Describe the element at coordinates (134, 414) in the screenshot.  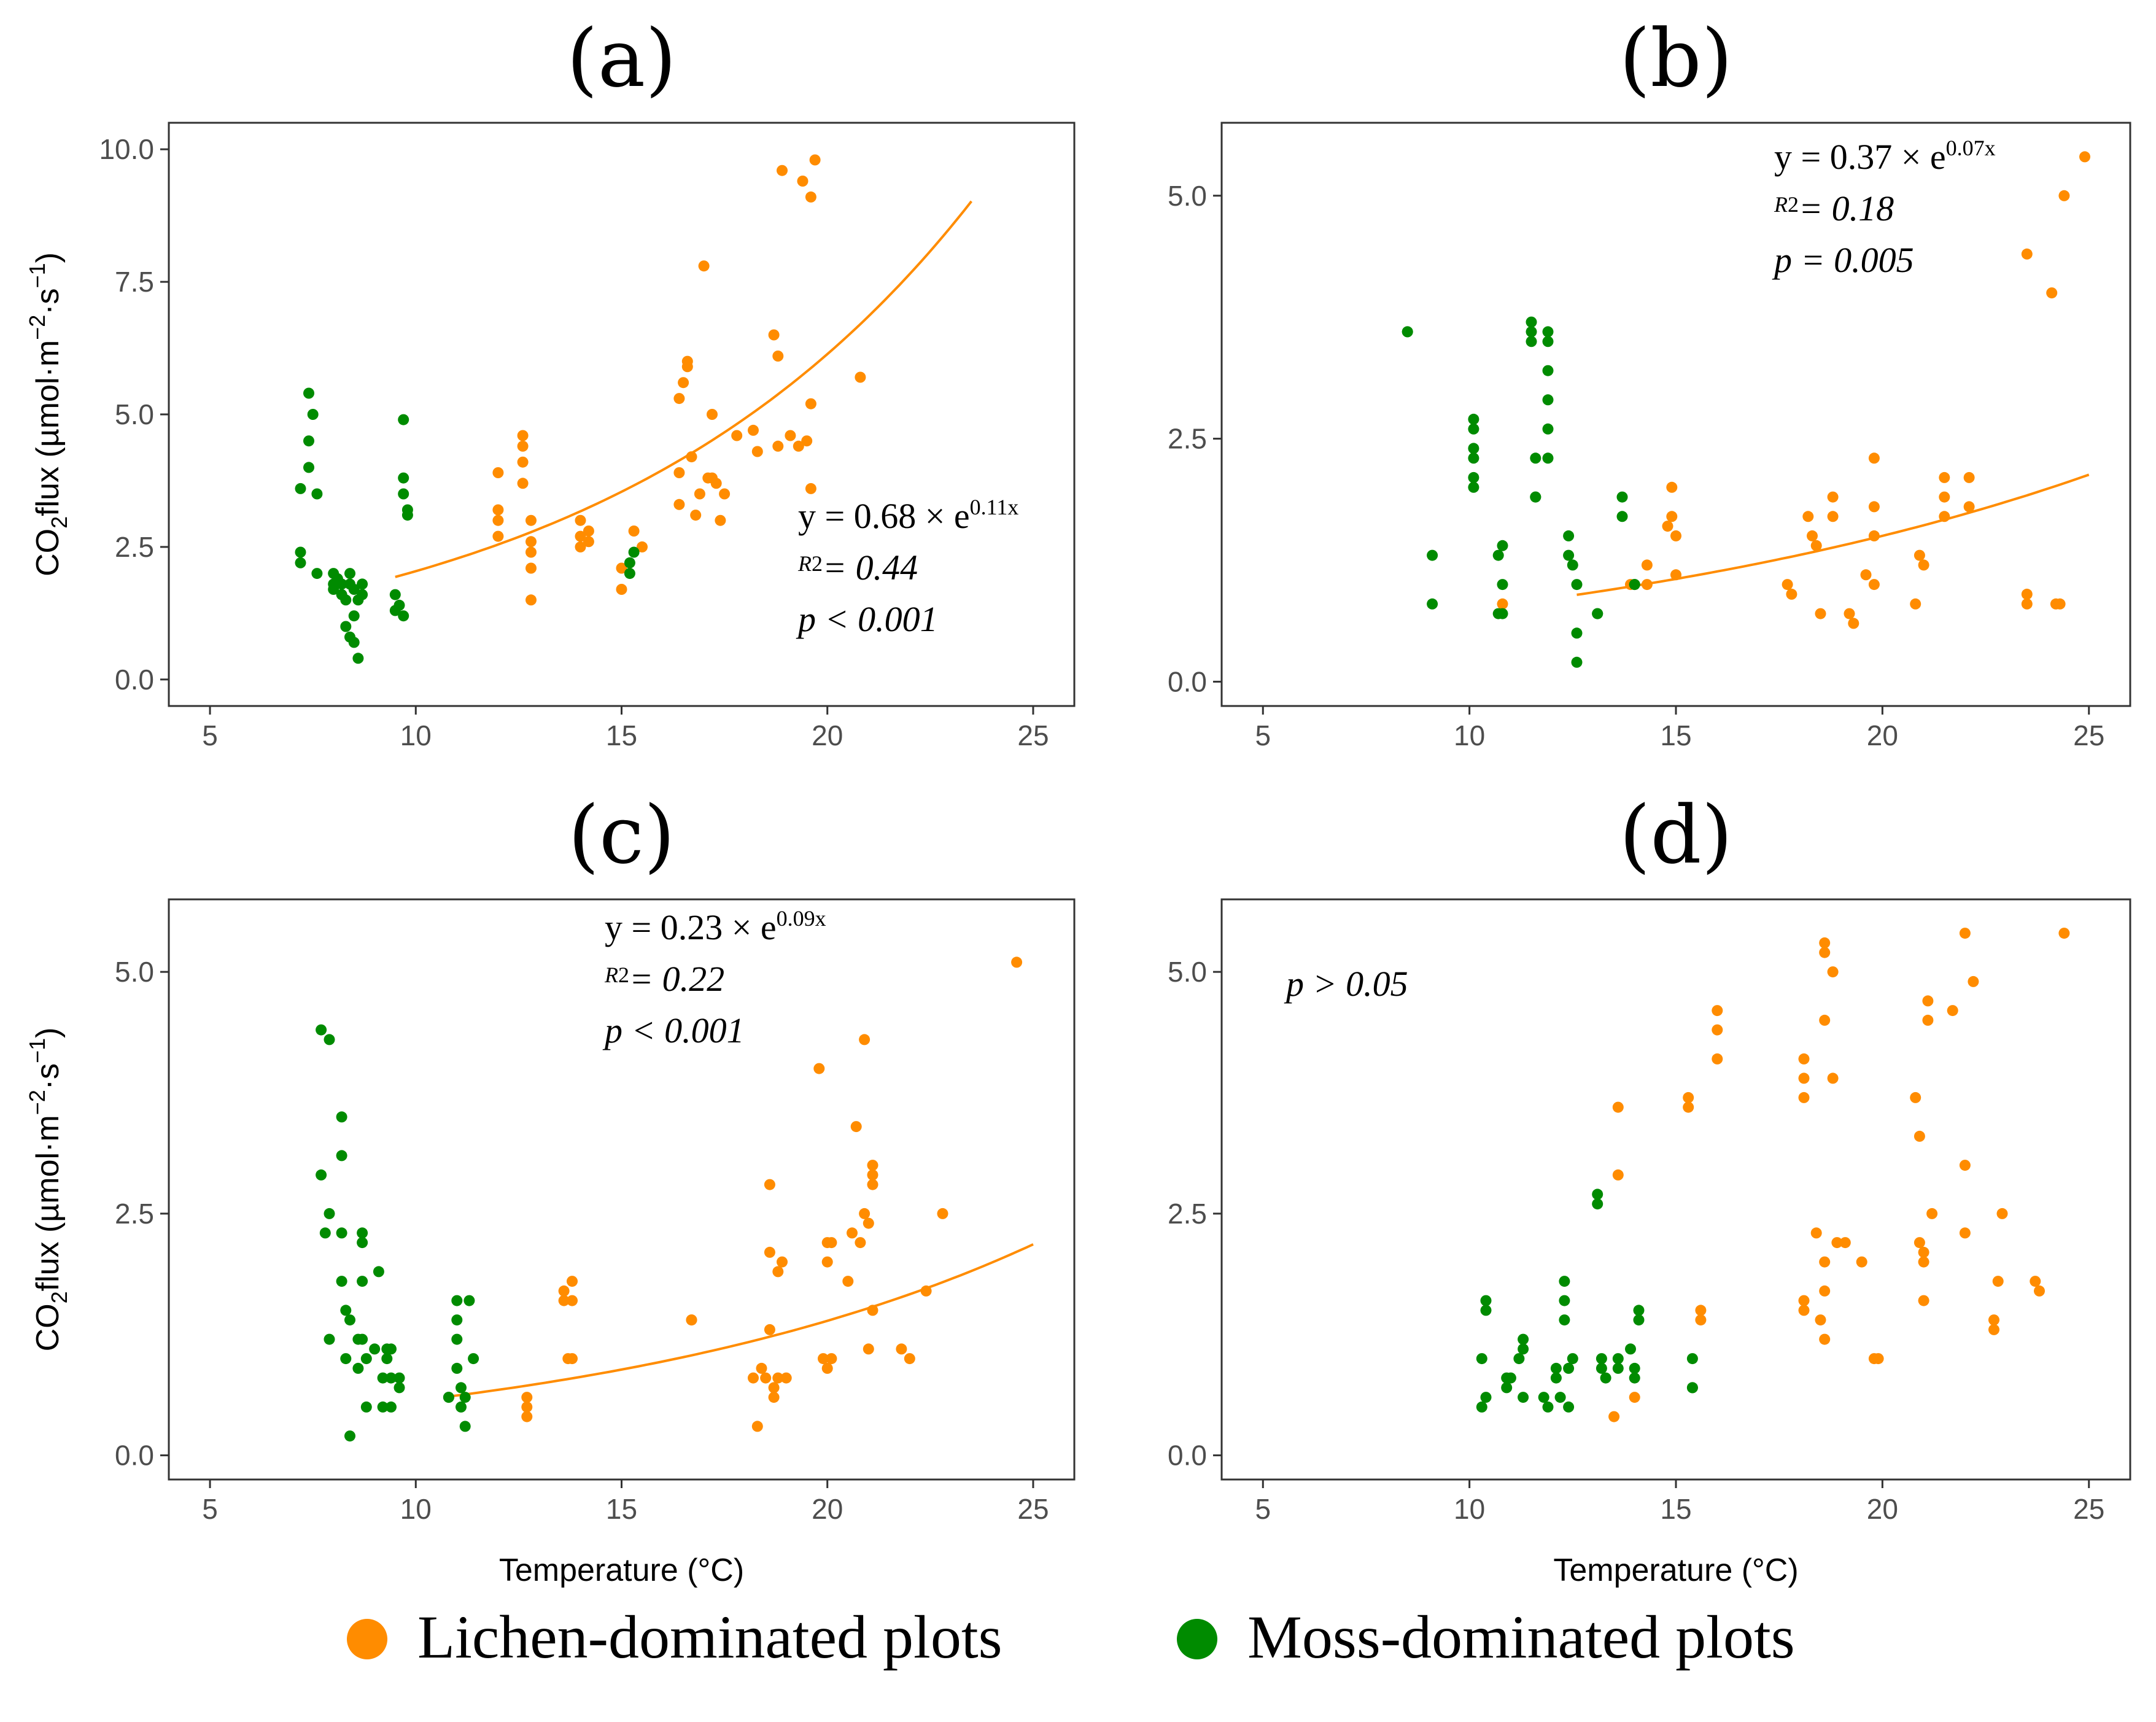
I see `y-tick-label: 5.0` at that location.